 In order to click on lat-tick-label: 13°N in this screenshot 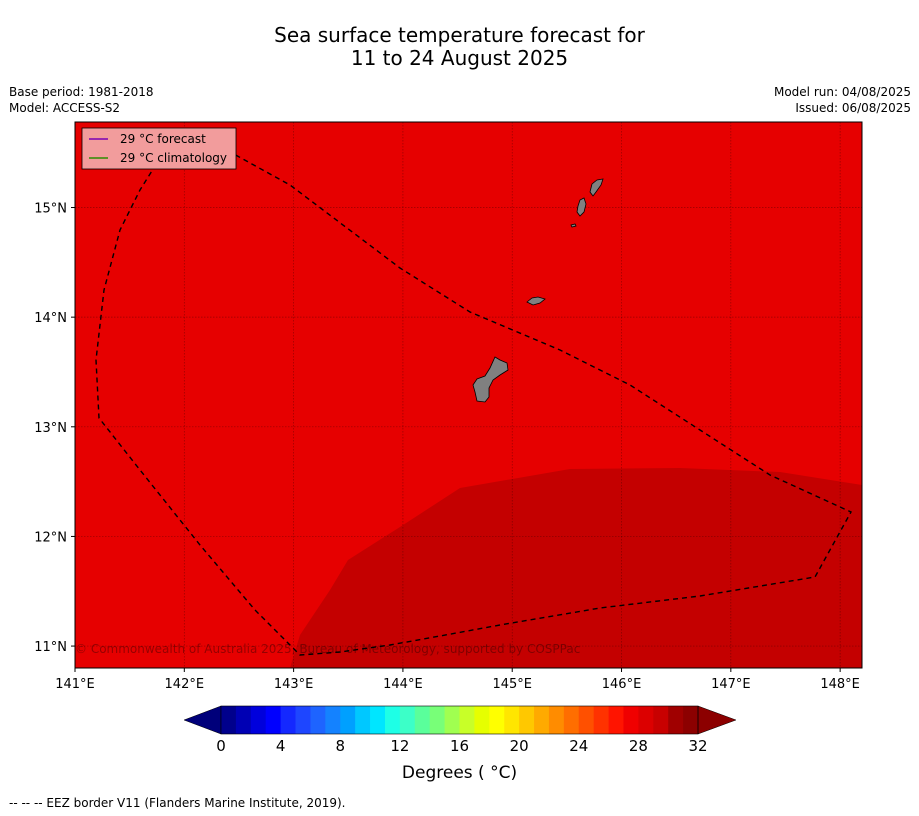, I will do `click(50, 428)`.